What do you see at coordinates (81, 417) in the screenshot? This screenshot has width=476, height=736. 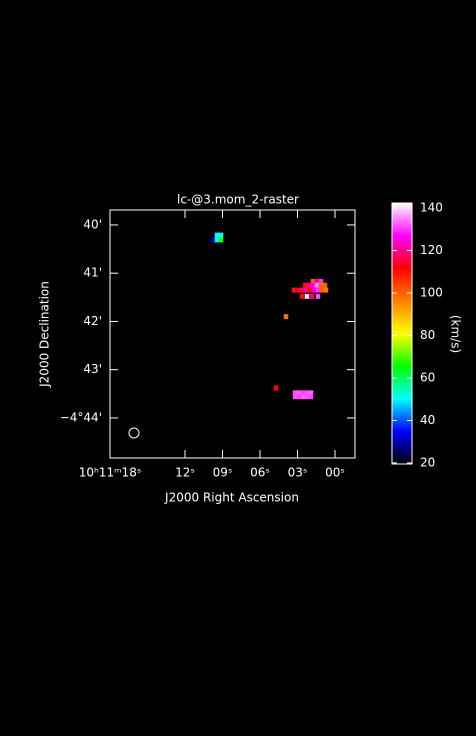 I see `y-tick-label: −4°44'` at bounding box center [81, 417].